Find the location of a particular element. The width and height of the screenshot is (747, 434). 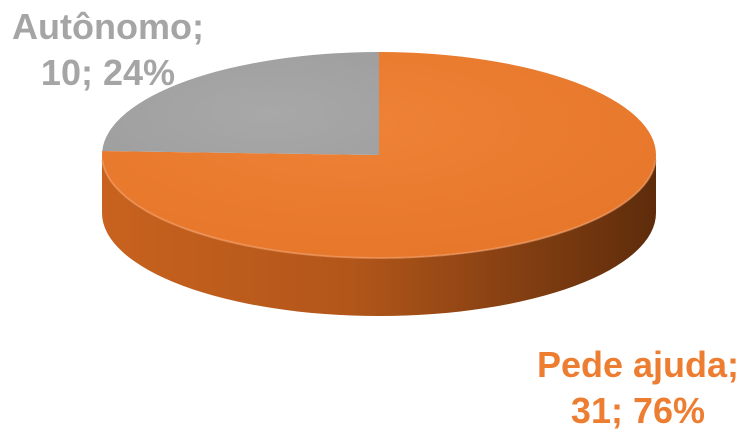

slice-label-pede-ajuda-value: 31; 76% is located at coordinates (638, 410).